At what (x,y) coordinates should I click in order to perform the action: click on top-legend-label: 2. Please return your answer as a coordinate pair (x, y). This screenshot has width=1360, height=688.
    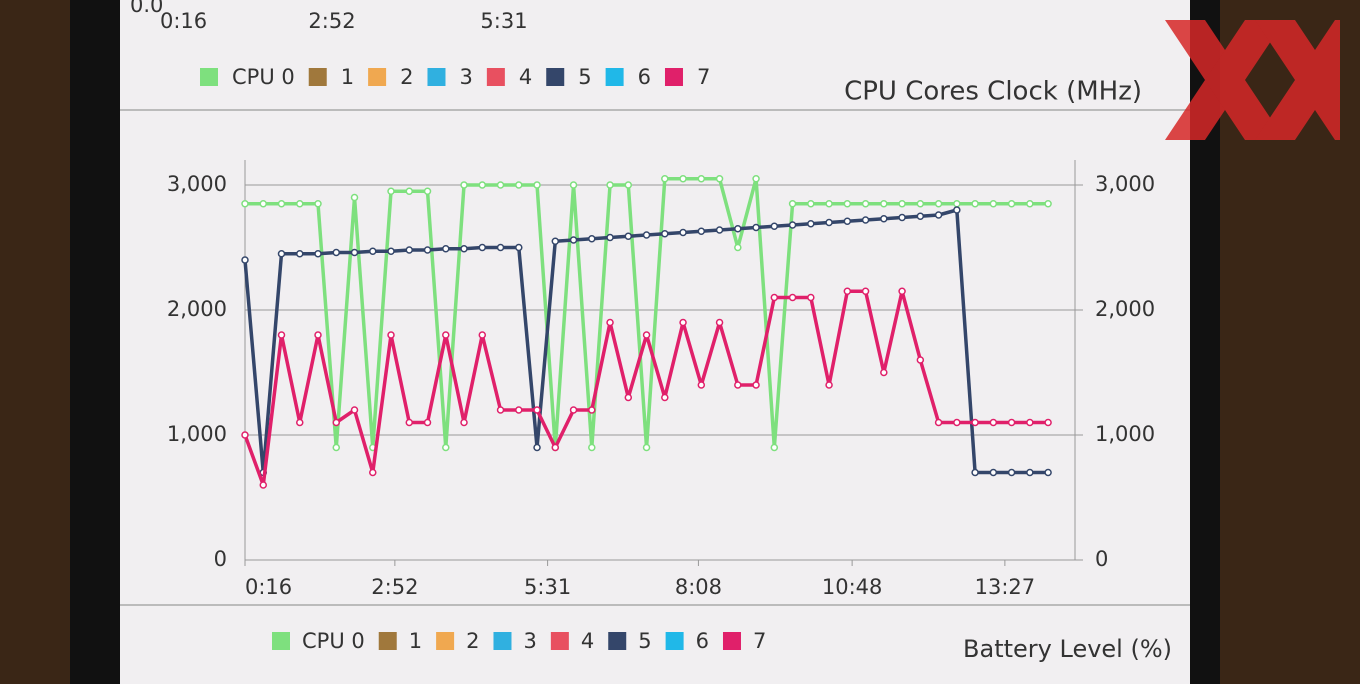
    Looking at the image, I should click on (406, 77).